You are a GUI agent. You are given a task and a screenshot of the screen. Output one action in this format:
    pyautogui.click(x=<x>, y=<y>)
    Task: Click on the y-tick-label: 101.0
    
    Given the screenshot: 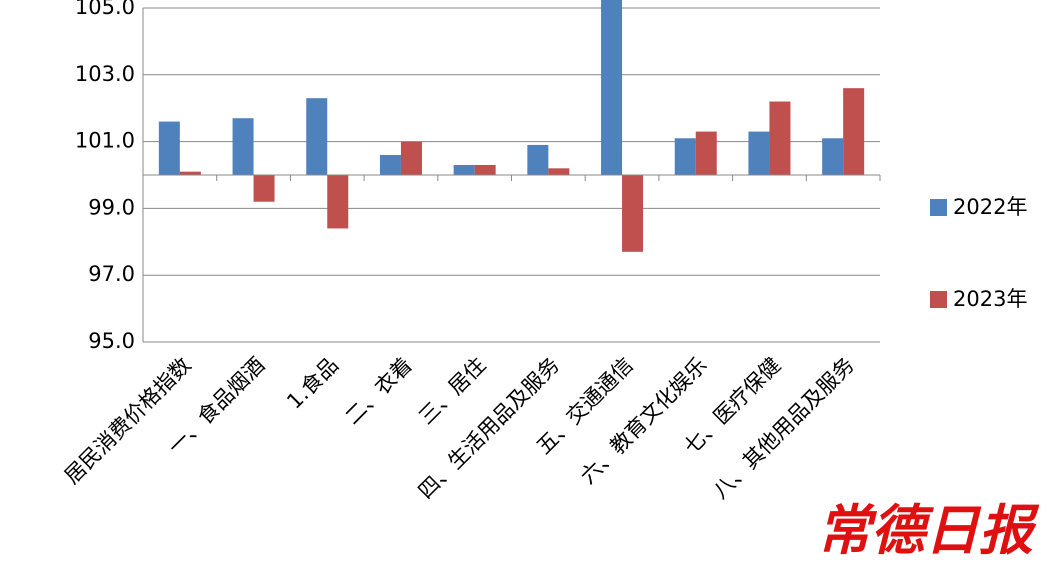 What is the action you would take?
    pyautogui.click(x=105, y=141)
    